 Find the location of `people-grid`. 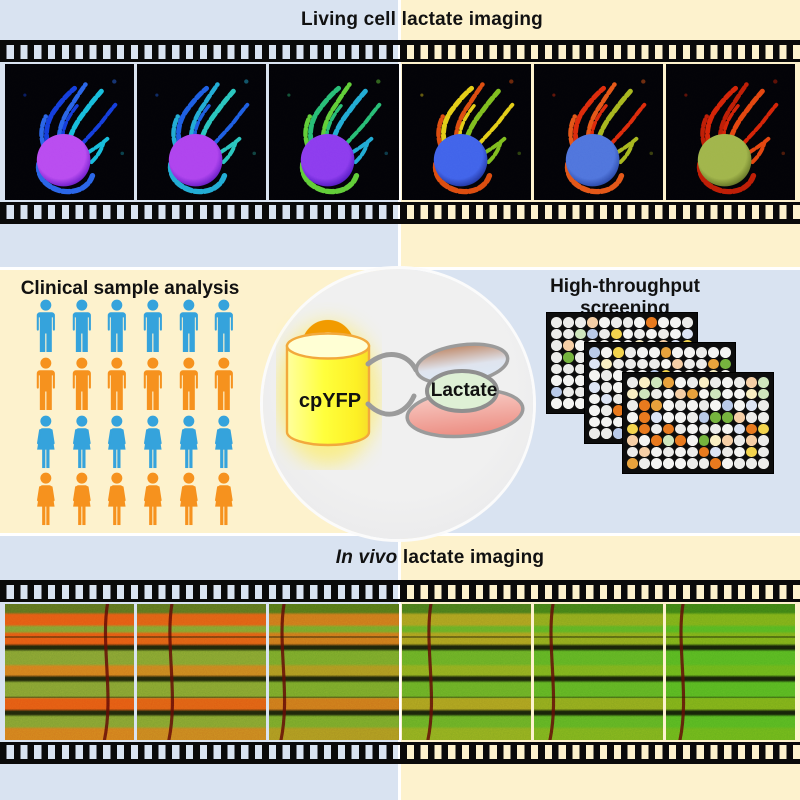

people-grid is located at coordinates (135, 413).